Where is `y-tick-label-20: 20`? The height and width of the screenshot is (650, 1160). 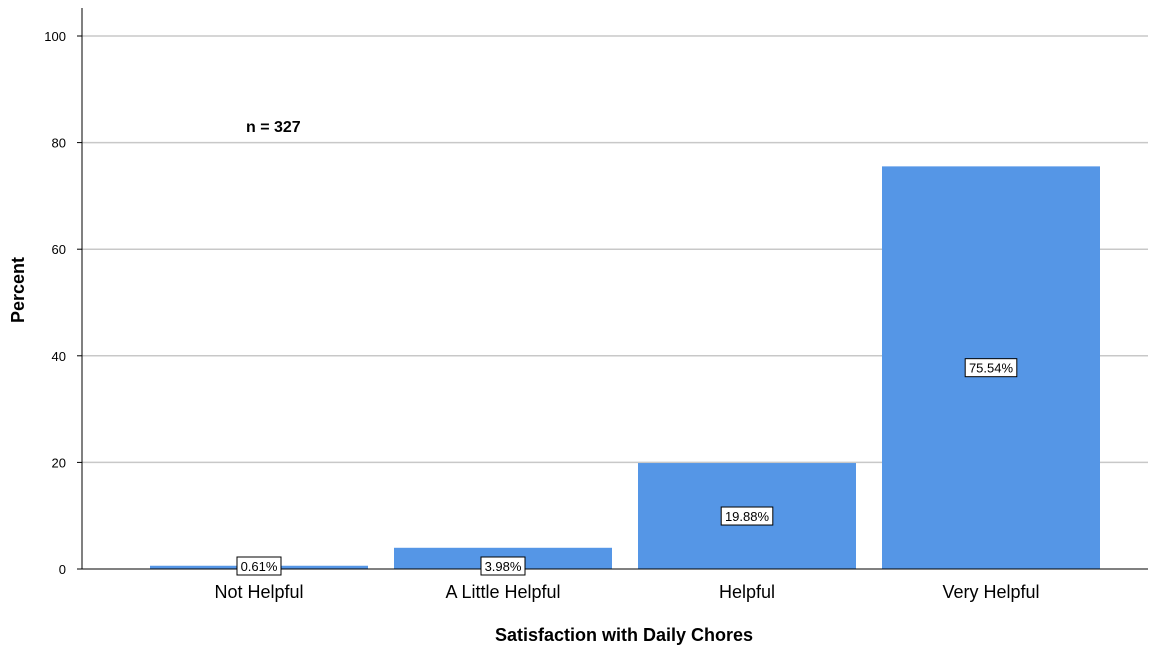 y-tick-label-20: 20 is located at coordinates (59, 462).